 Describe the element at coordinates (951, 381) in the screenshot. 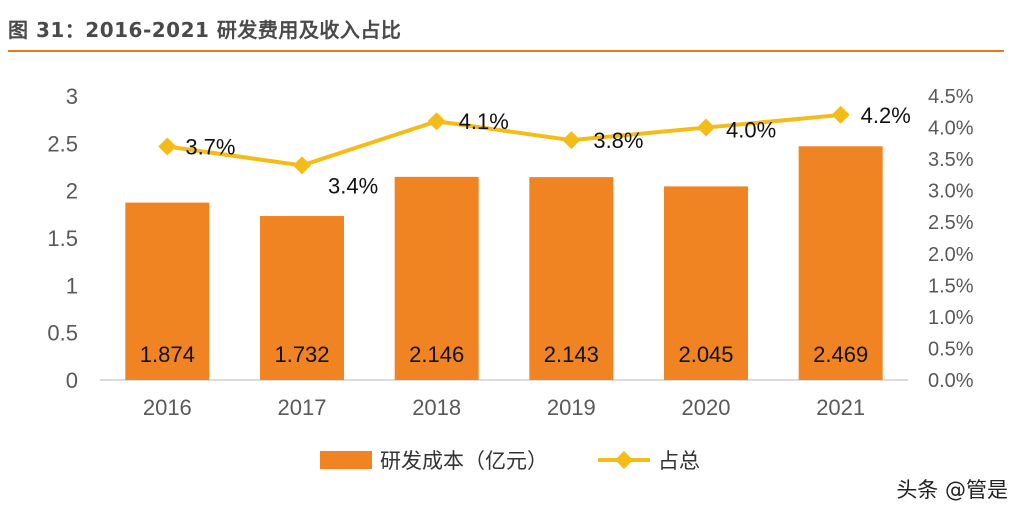

I see `right-tick-label: 0.0%` at that location.